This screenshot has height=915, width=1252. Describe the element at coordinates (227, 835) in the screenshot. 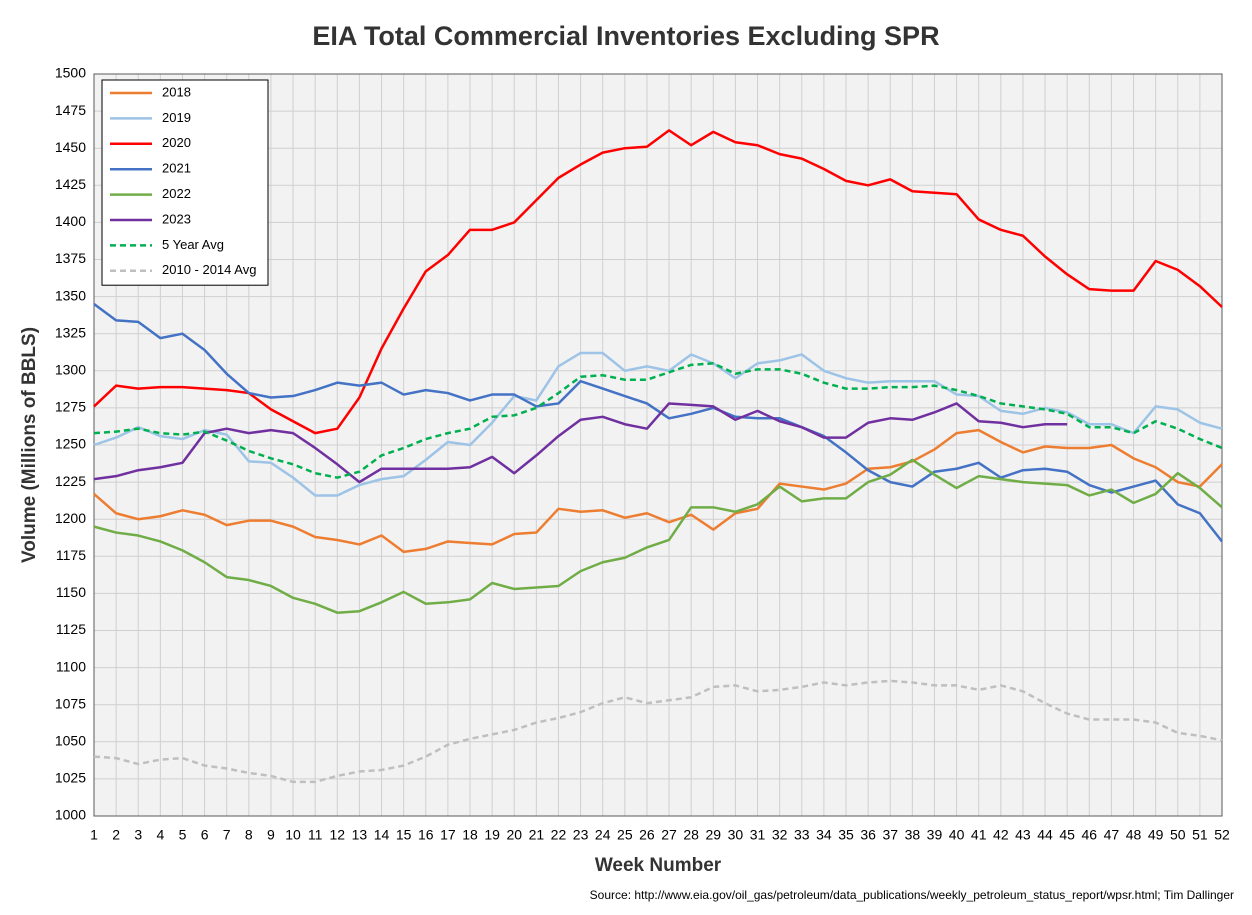

I see `x-tick-label: 7` at that location.